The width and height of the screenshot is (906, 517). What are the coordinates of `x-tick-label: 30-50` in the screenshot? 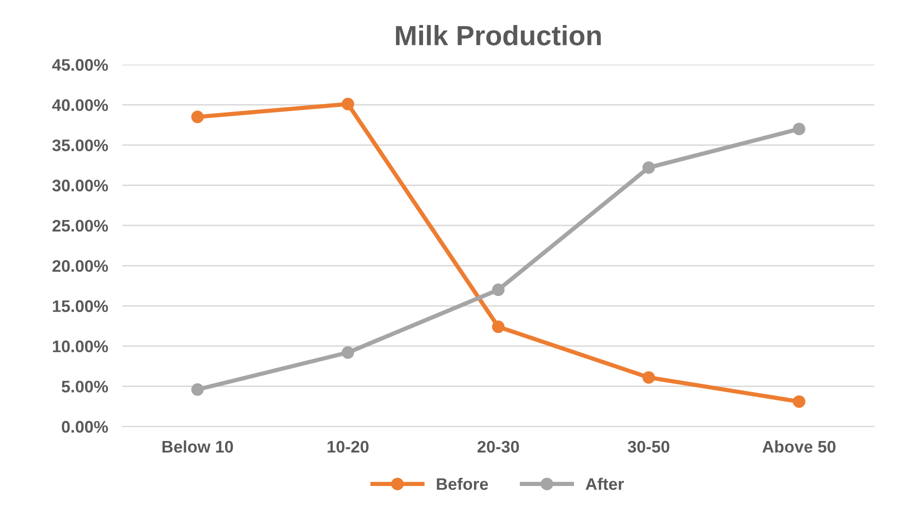 It's located at (649, 446).